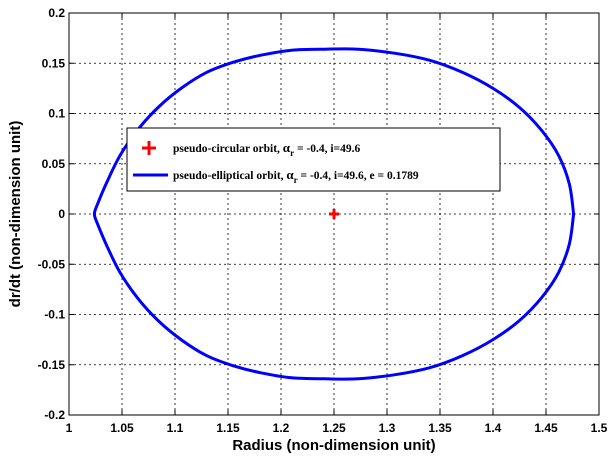  I want to click on x-axis-label: Radius (non-dimension unit), so click(333, 445).